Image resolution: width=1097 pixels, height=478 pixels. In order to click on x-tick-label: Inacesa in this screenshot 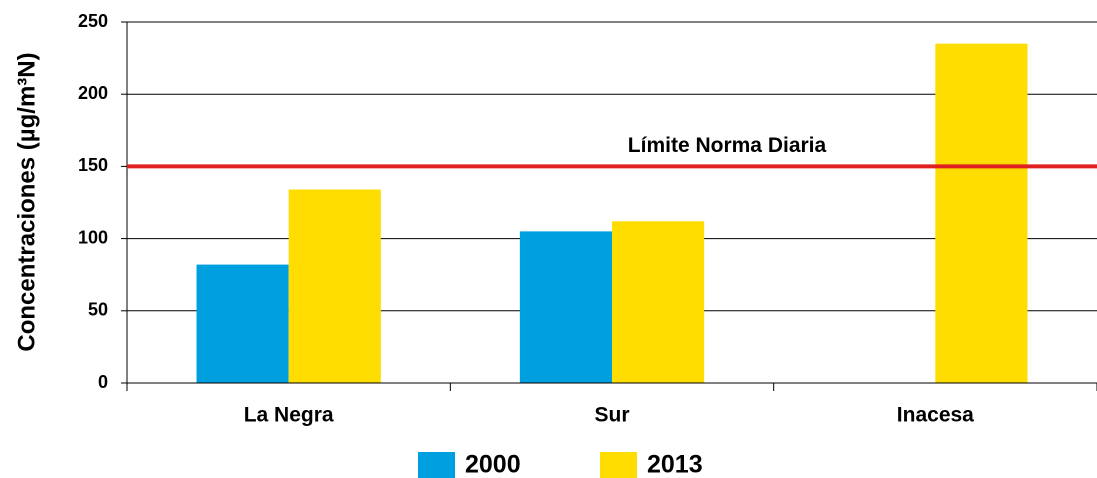, I will do `click(935, 415)`.